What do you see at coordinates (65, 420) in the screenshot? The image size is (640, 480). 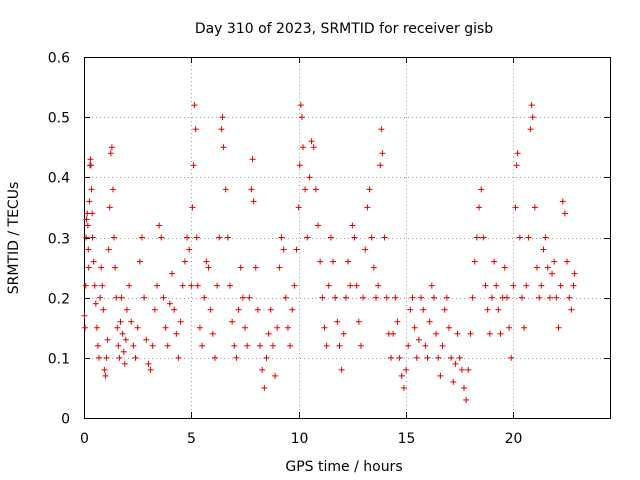 I see `y-tick-label: 0` at bounding box center [65, 420].